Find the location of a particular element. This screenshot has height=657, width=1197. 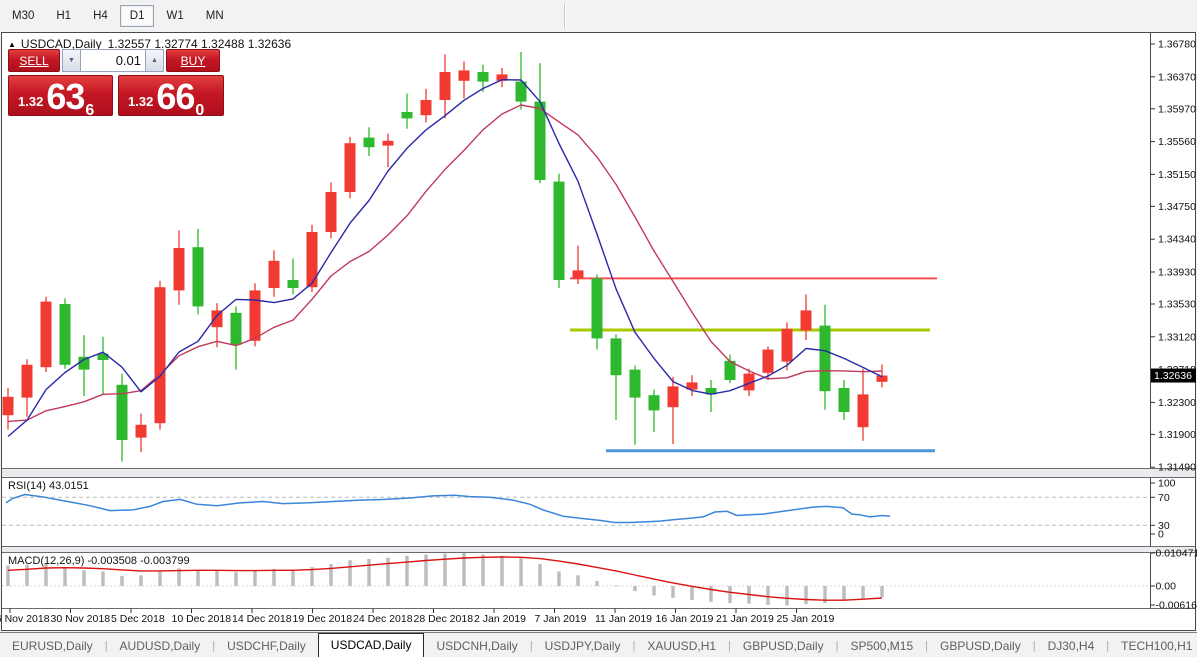

timeframe-button-m30: M30 is located at coordinates (23, 15).